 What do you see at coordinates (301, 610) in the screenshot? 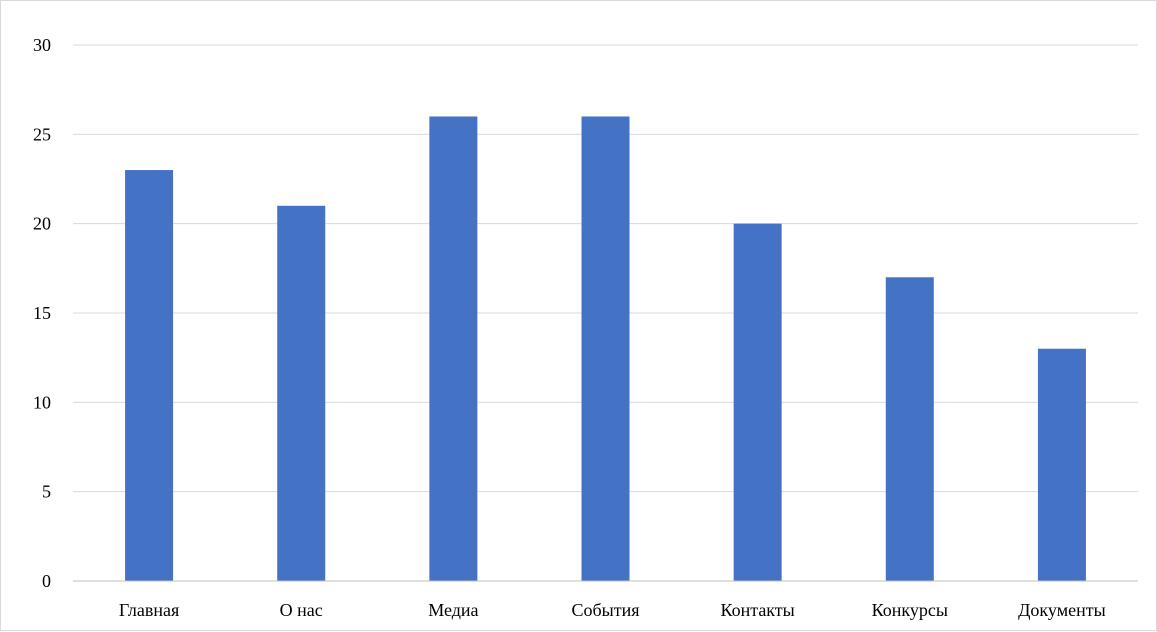
I see `x-tick-label: О нас` at bounding box center [301, 610].